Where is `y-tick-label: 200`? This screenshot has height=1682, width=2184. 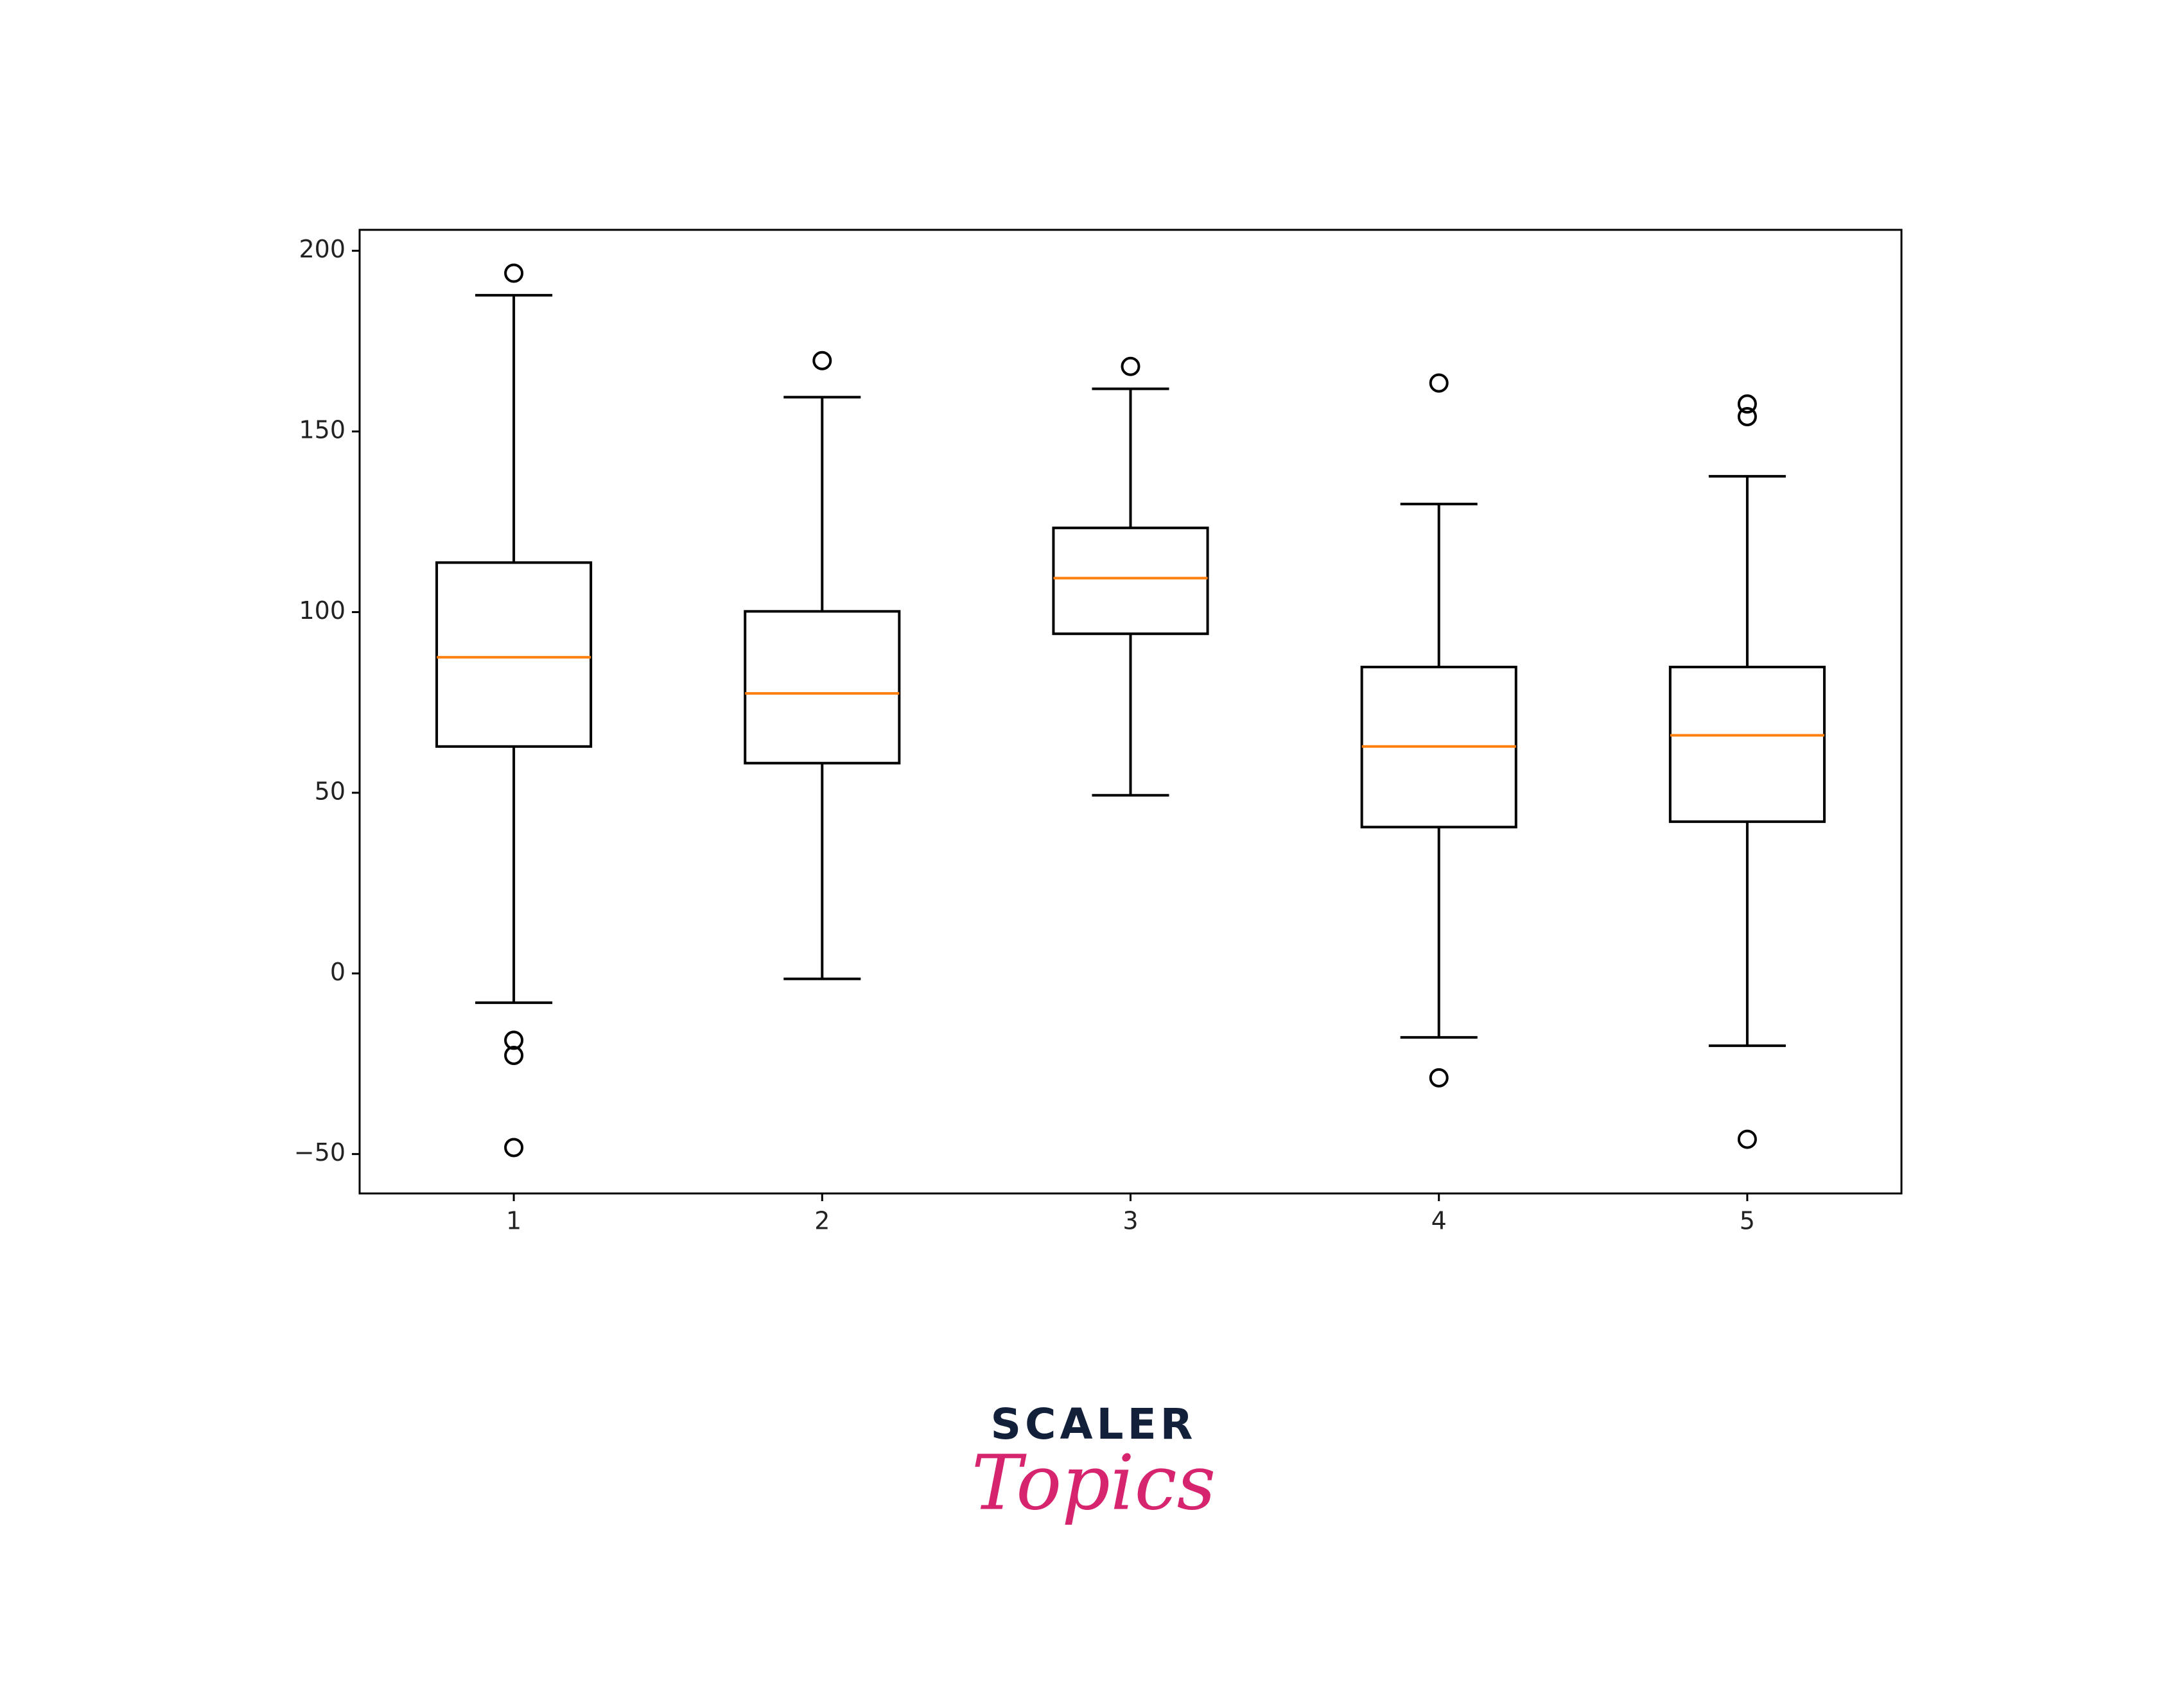 y-tick-label: 200 is located at coordinates (322, 249).